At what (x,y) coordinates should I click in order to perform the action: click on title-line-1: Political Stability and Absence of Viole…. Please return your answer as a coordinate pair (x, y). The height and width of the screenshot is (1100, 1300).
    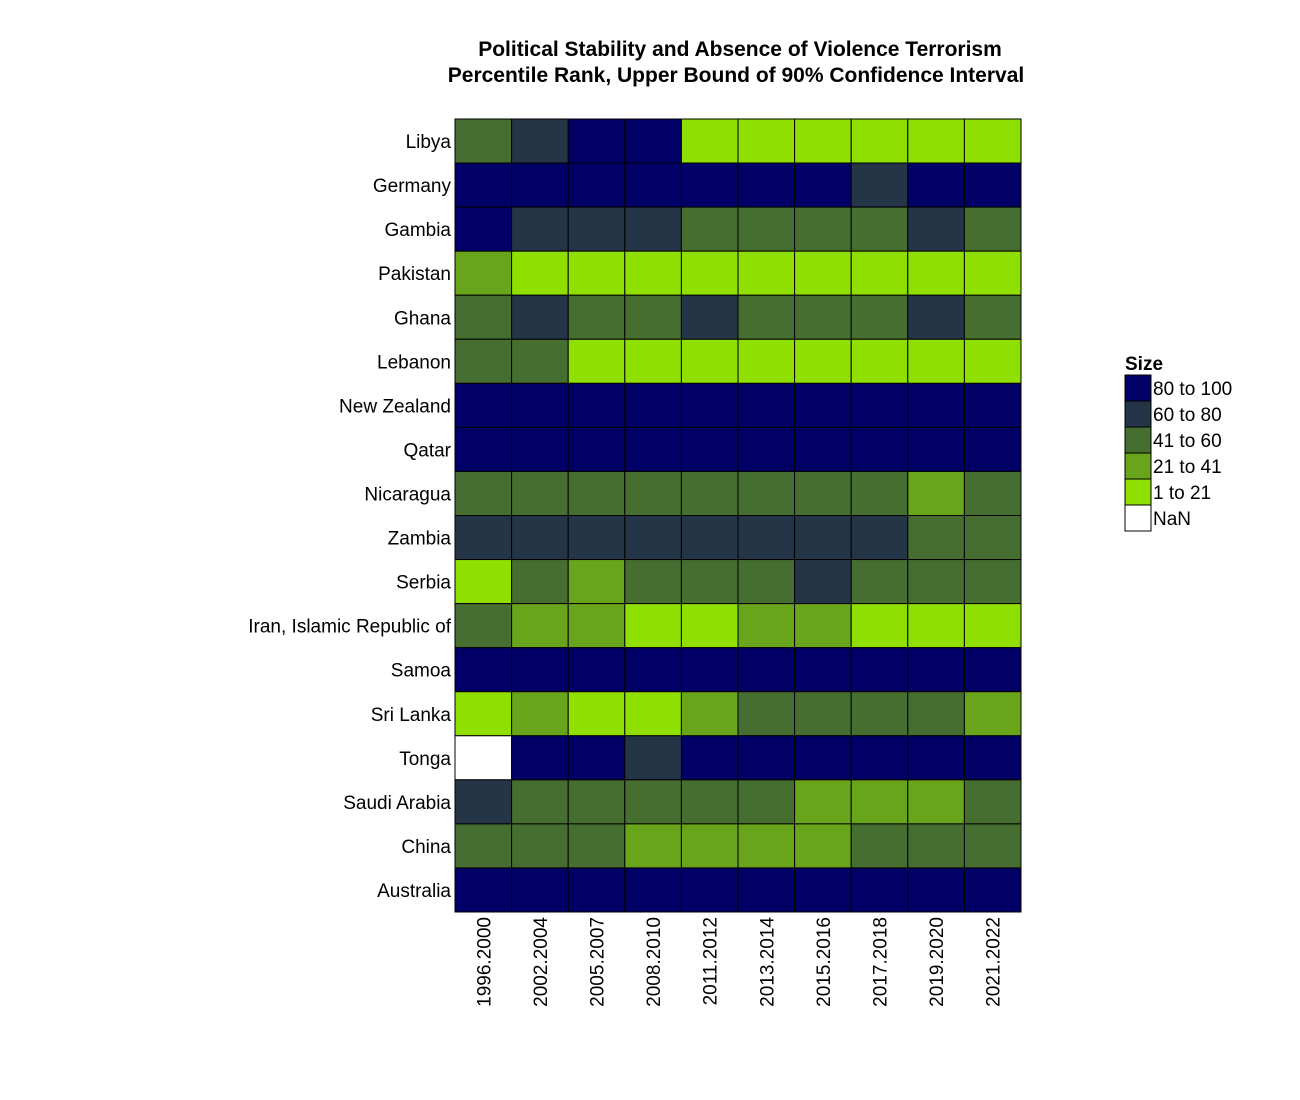
    Looking at the image, I should click on (740, 49).